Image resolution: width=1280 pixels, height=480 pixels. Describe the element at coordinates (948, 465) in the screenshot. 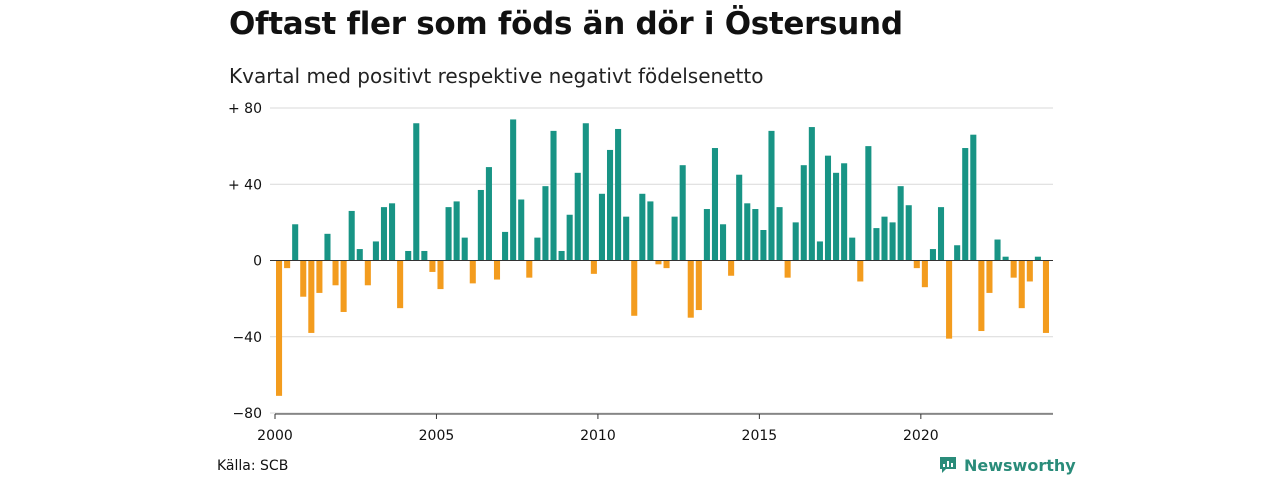

I see `newsworthy-logo-icon` at that location.